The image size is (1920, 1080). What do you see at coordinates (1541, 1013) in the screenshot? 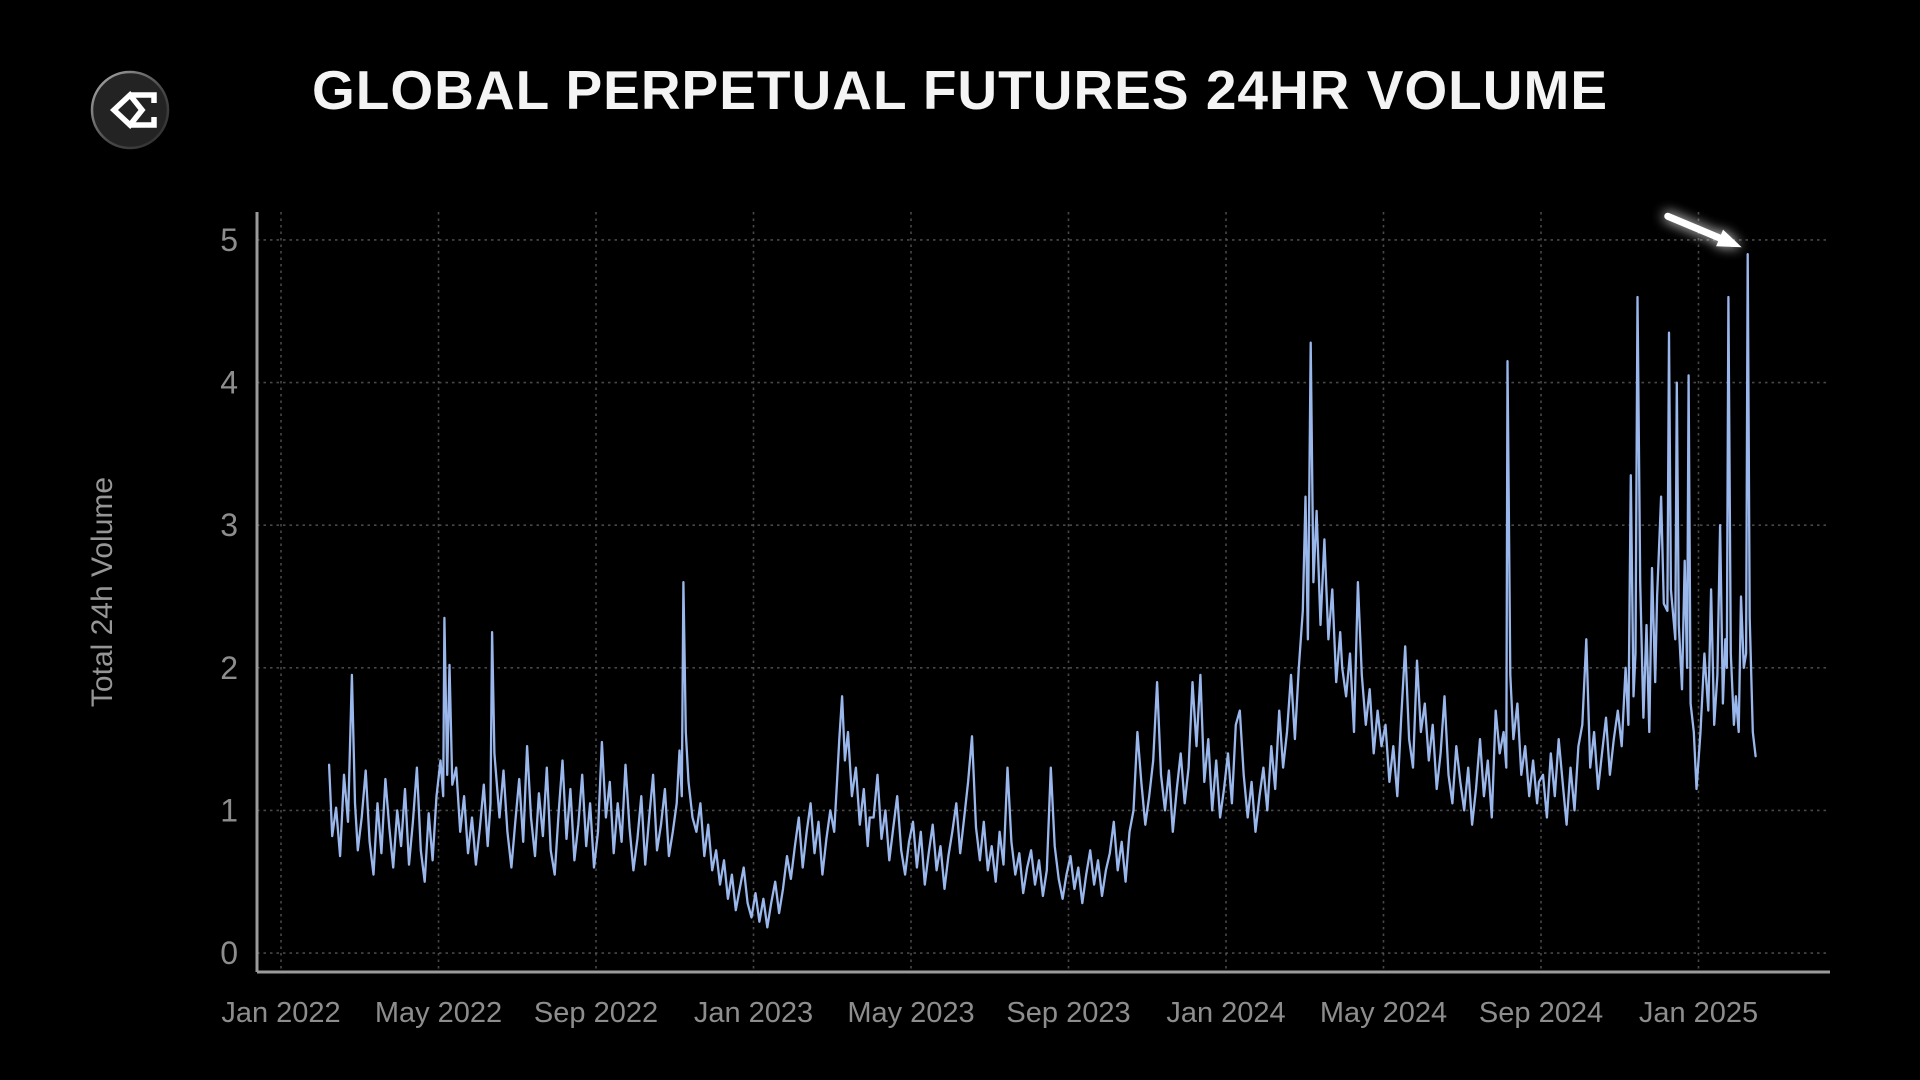
I see `x-tick-label: Sep 2024` at bounding box center [1541, 1013].